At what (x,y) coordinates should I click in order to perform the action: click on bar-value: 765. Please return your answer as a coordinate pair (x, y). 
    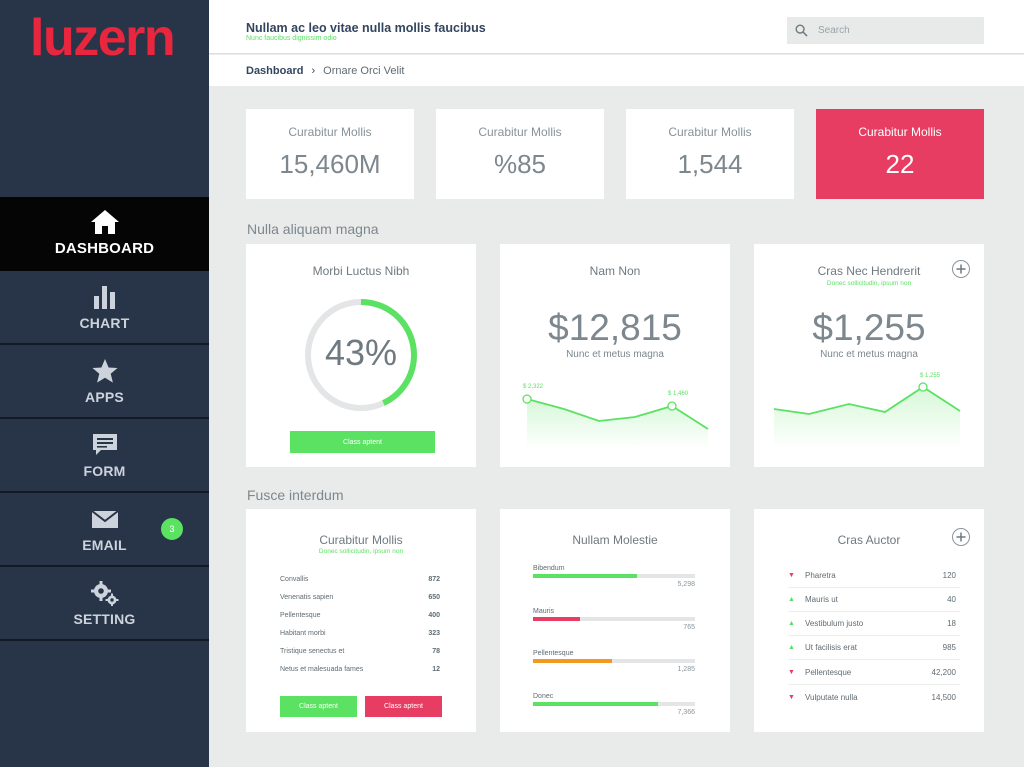
    Looking at the image, I should click on (689, 627).